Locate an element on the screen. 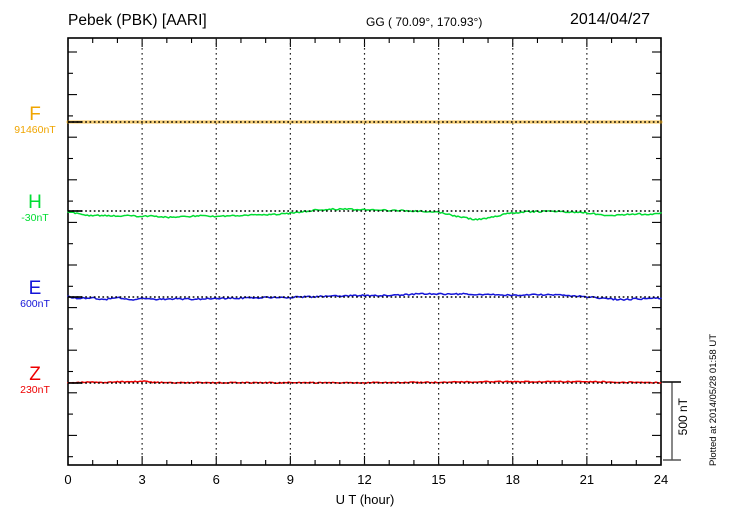  component-label-h: H -30nT is located at coordinates (35, 209).